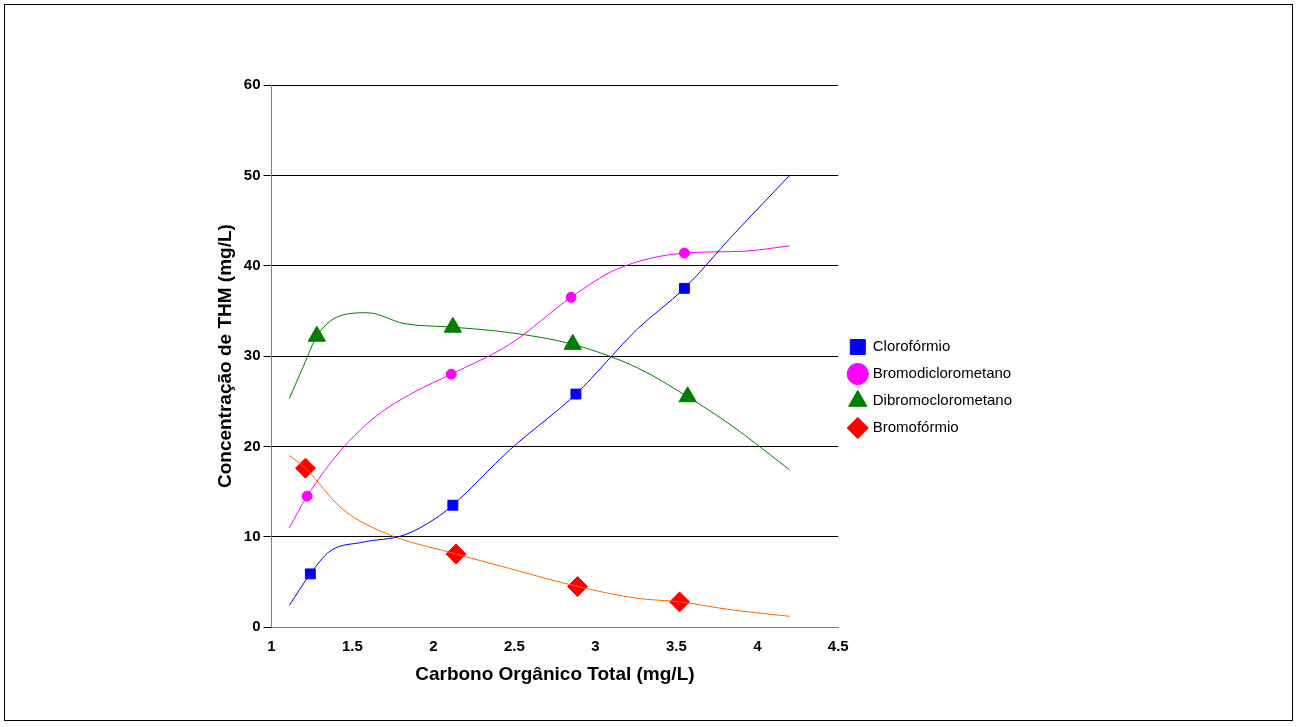 The height and width of the screenshot is (727, 1299). Describe the element at coordinates (942, 373) in the screenshot. I see `legend-label: Bromodiclorometano` at that location.